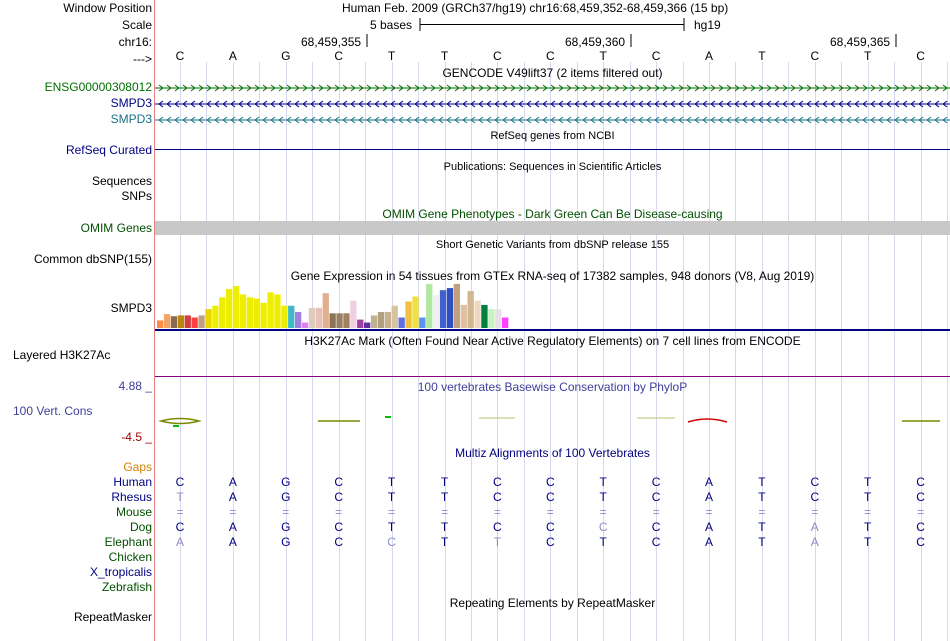 The height and width of the screenshot is (641, 950). What do you see at coordinates (112, 617) in the screenshot?
I see `repeatmasker-label: RepeatMasker` at bounding box center [112, 617].